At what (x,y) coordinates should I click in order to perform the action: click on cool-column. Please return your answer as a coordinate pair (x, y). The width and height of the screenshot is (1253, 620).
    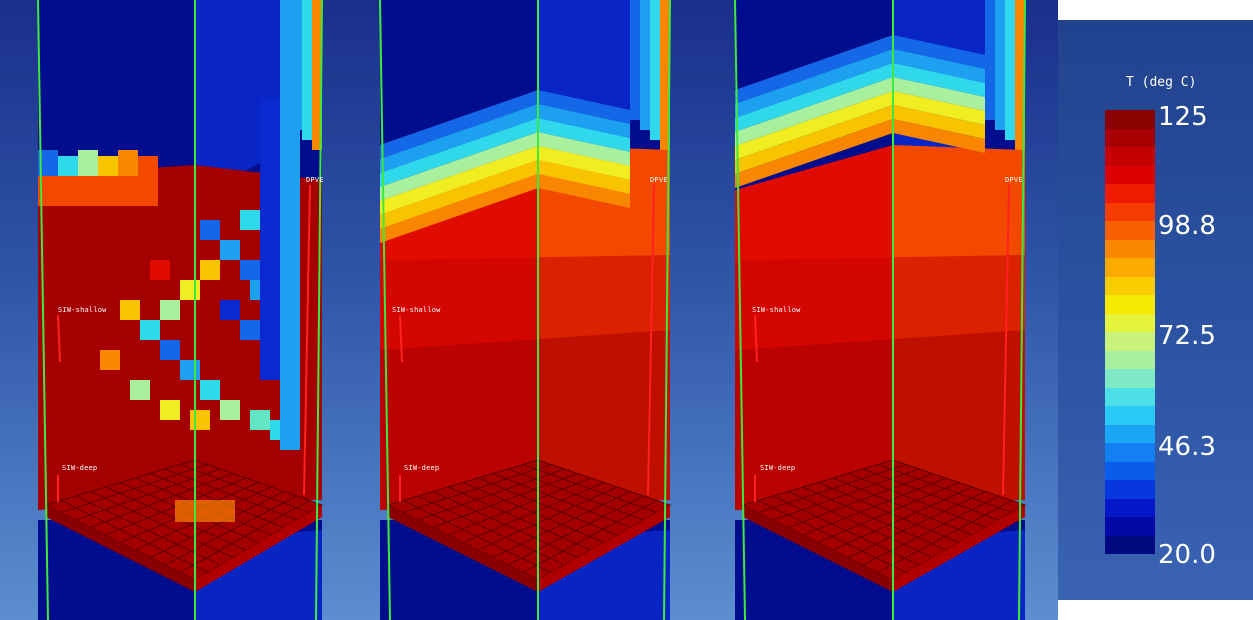
    Looking at the image, I should click on (290, 225).